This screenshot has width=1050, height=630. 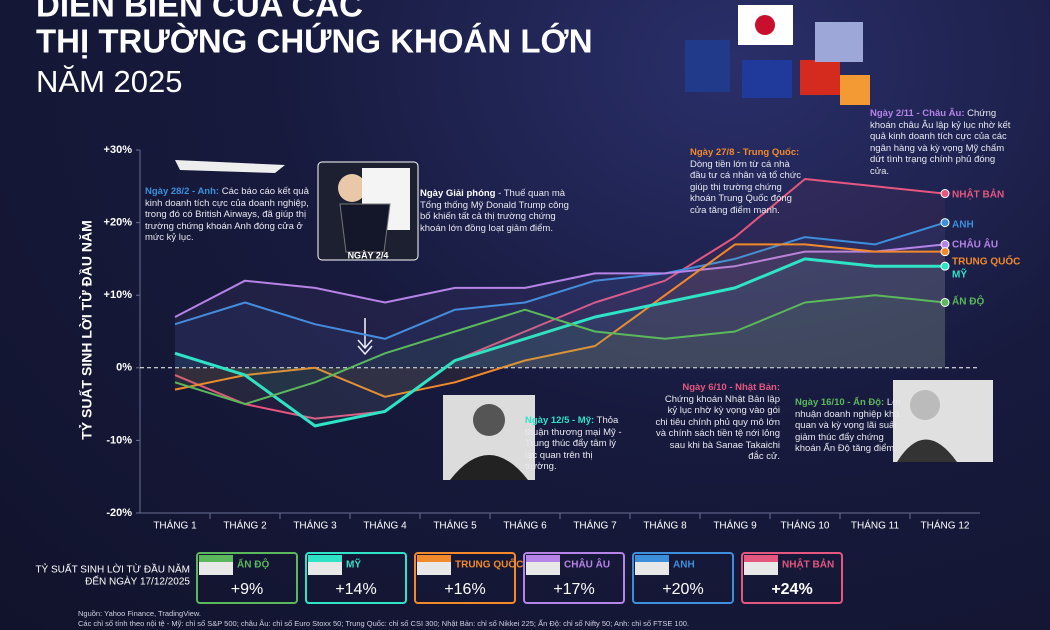 What do you see at coordinates (560, 420) in the screenshot?
I see `annotation-date: Ngày 12/5 - Mỹ:` at bounding box center [560, 420].